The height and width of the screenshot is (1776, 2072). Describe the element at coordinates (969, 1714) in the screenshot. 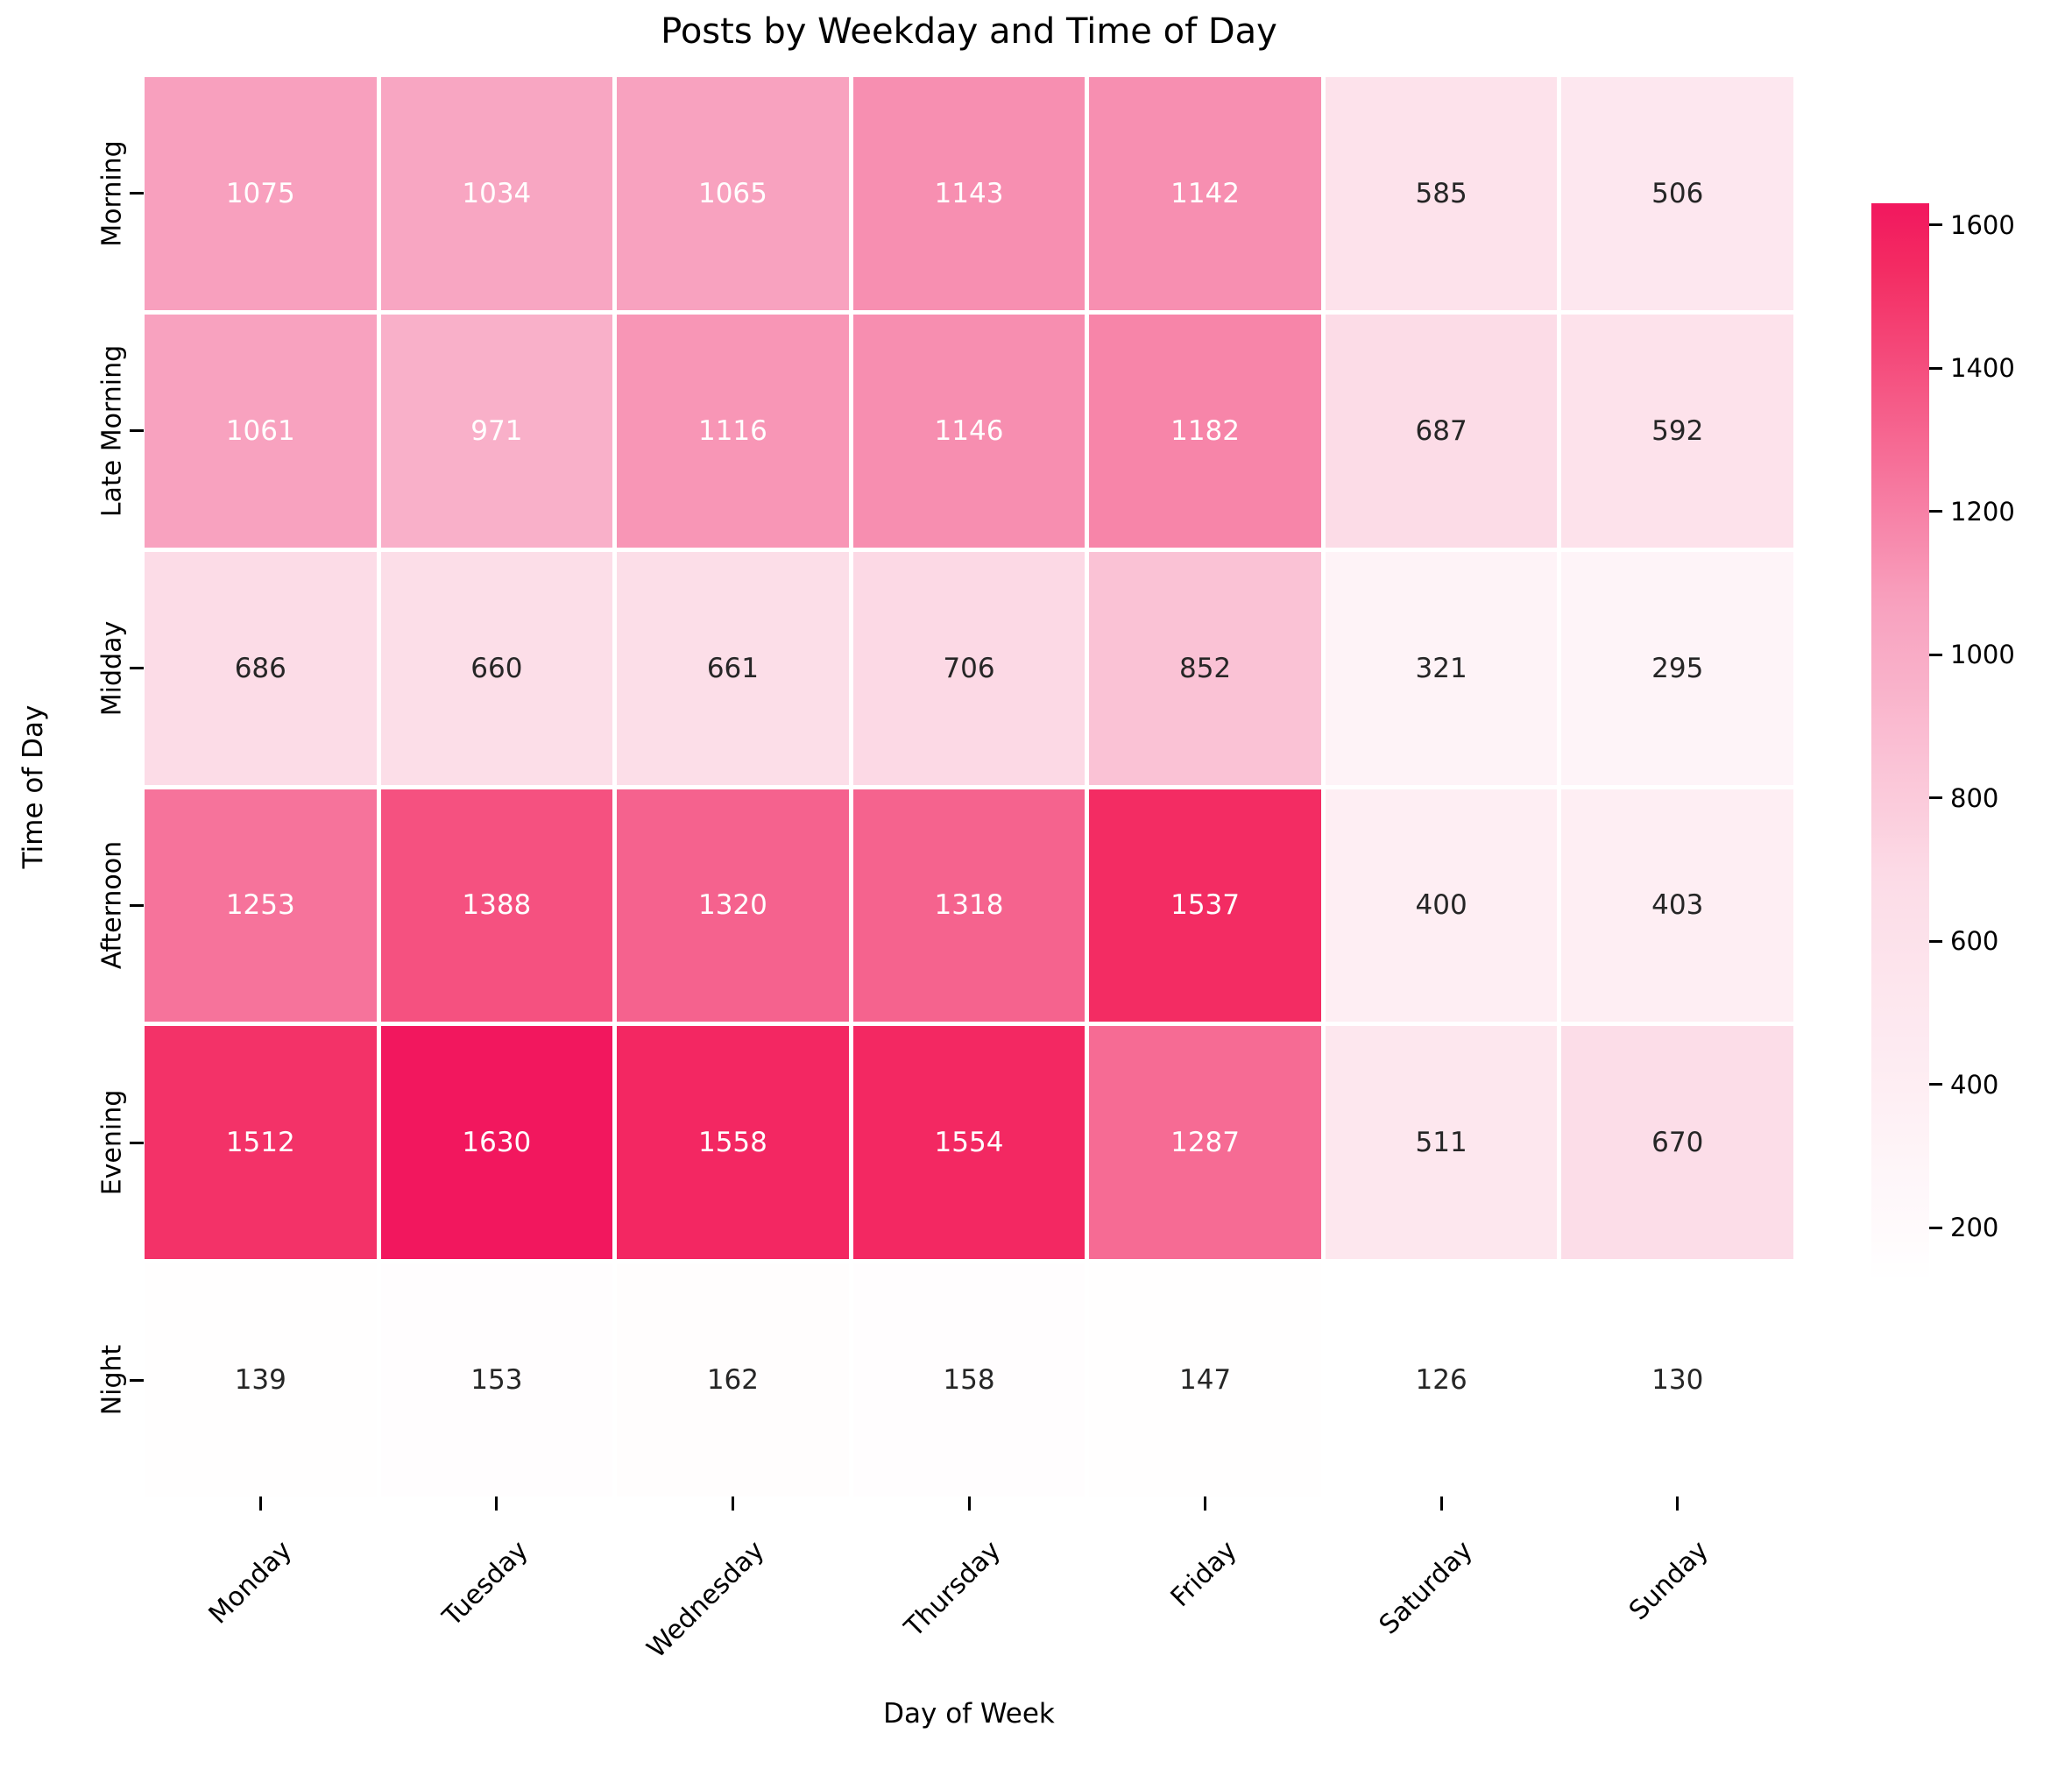

I see `x-axis-title: Day of Week` at that location.